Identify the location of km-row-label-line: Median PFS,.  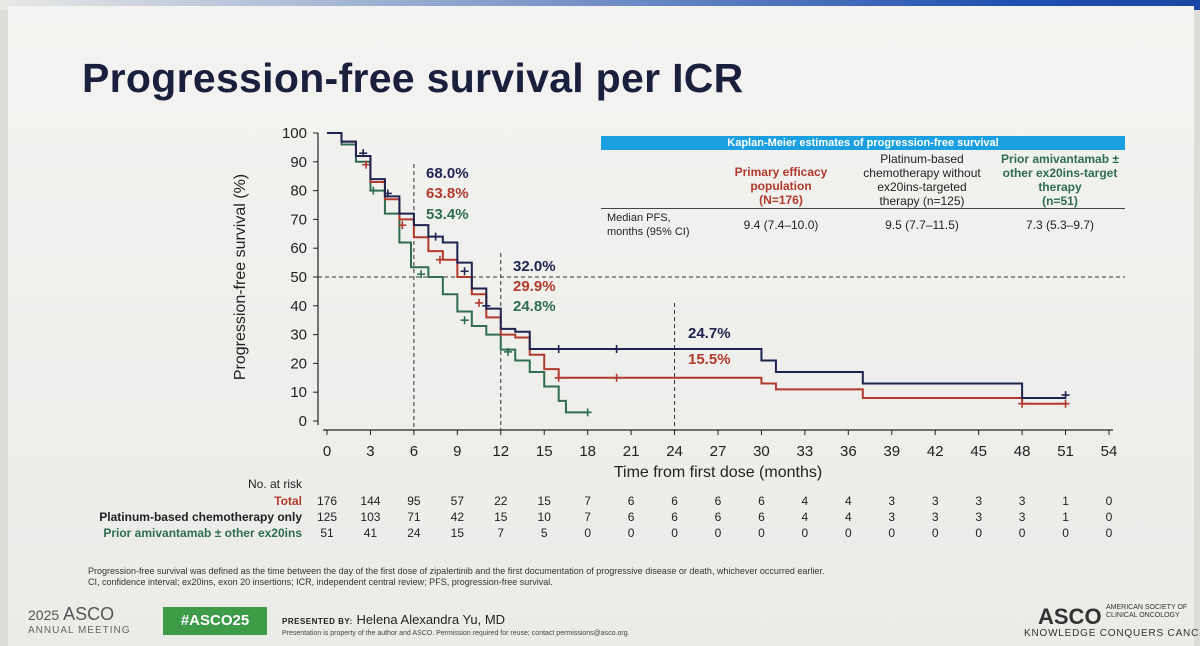
(639, 218).